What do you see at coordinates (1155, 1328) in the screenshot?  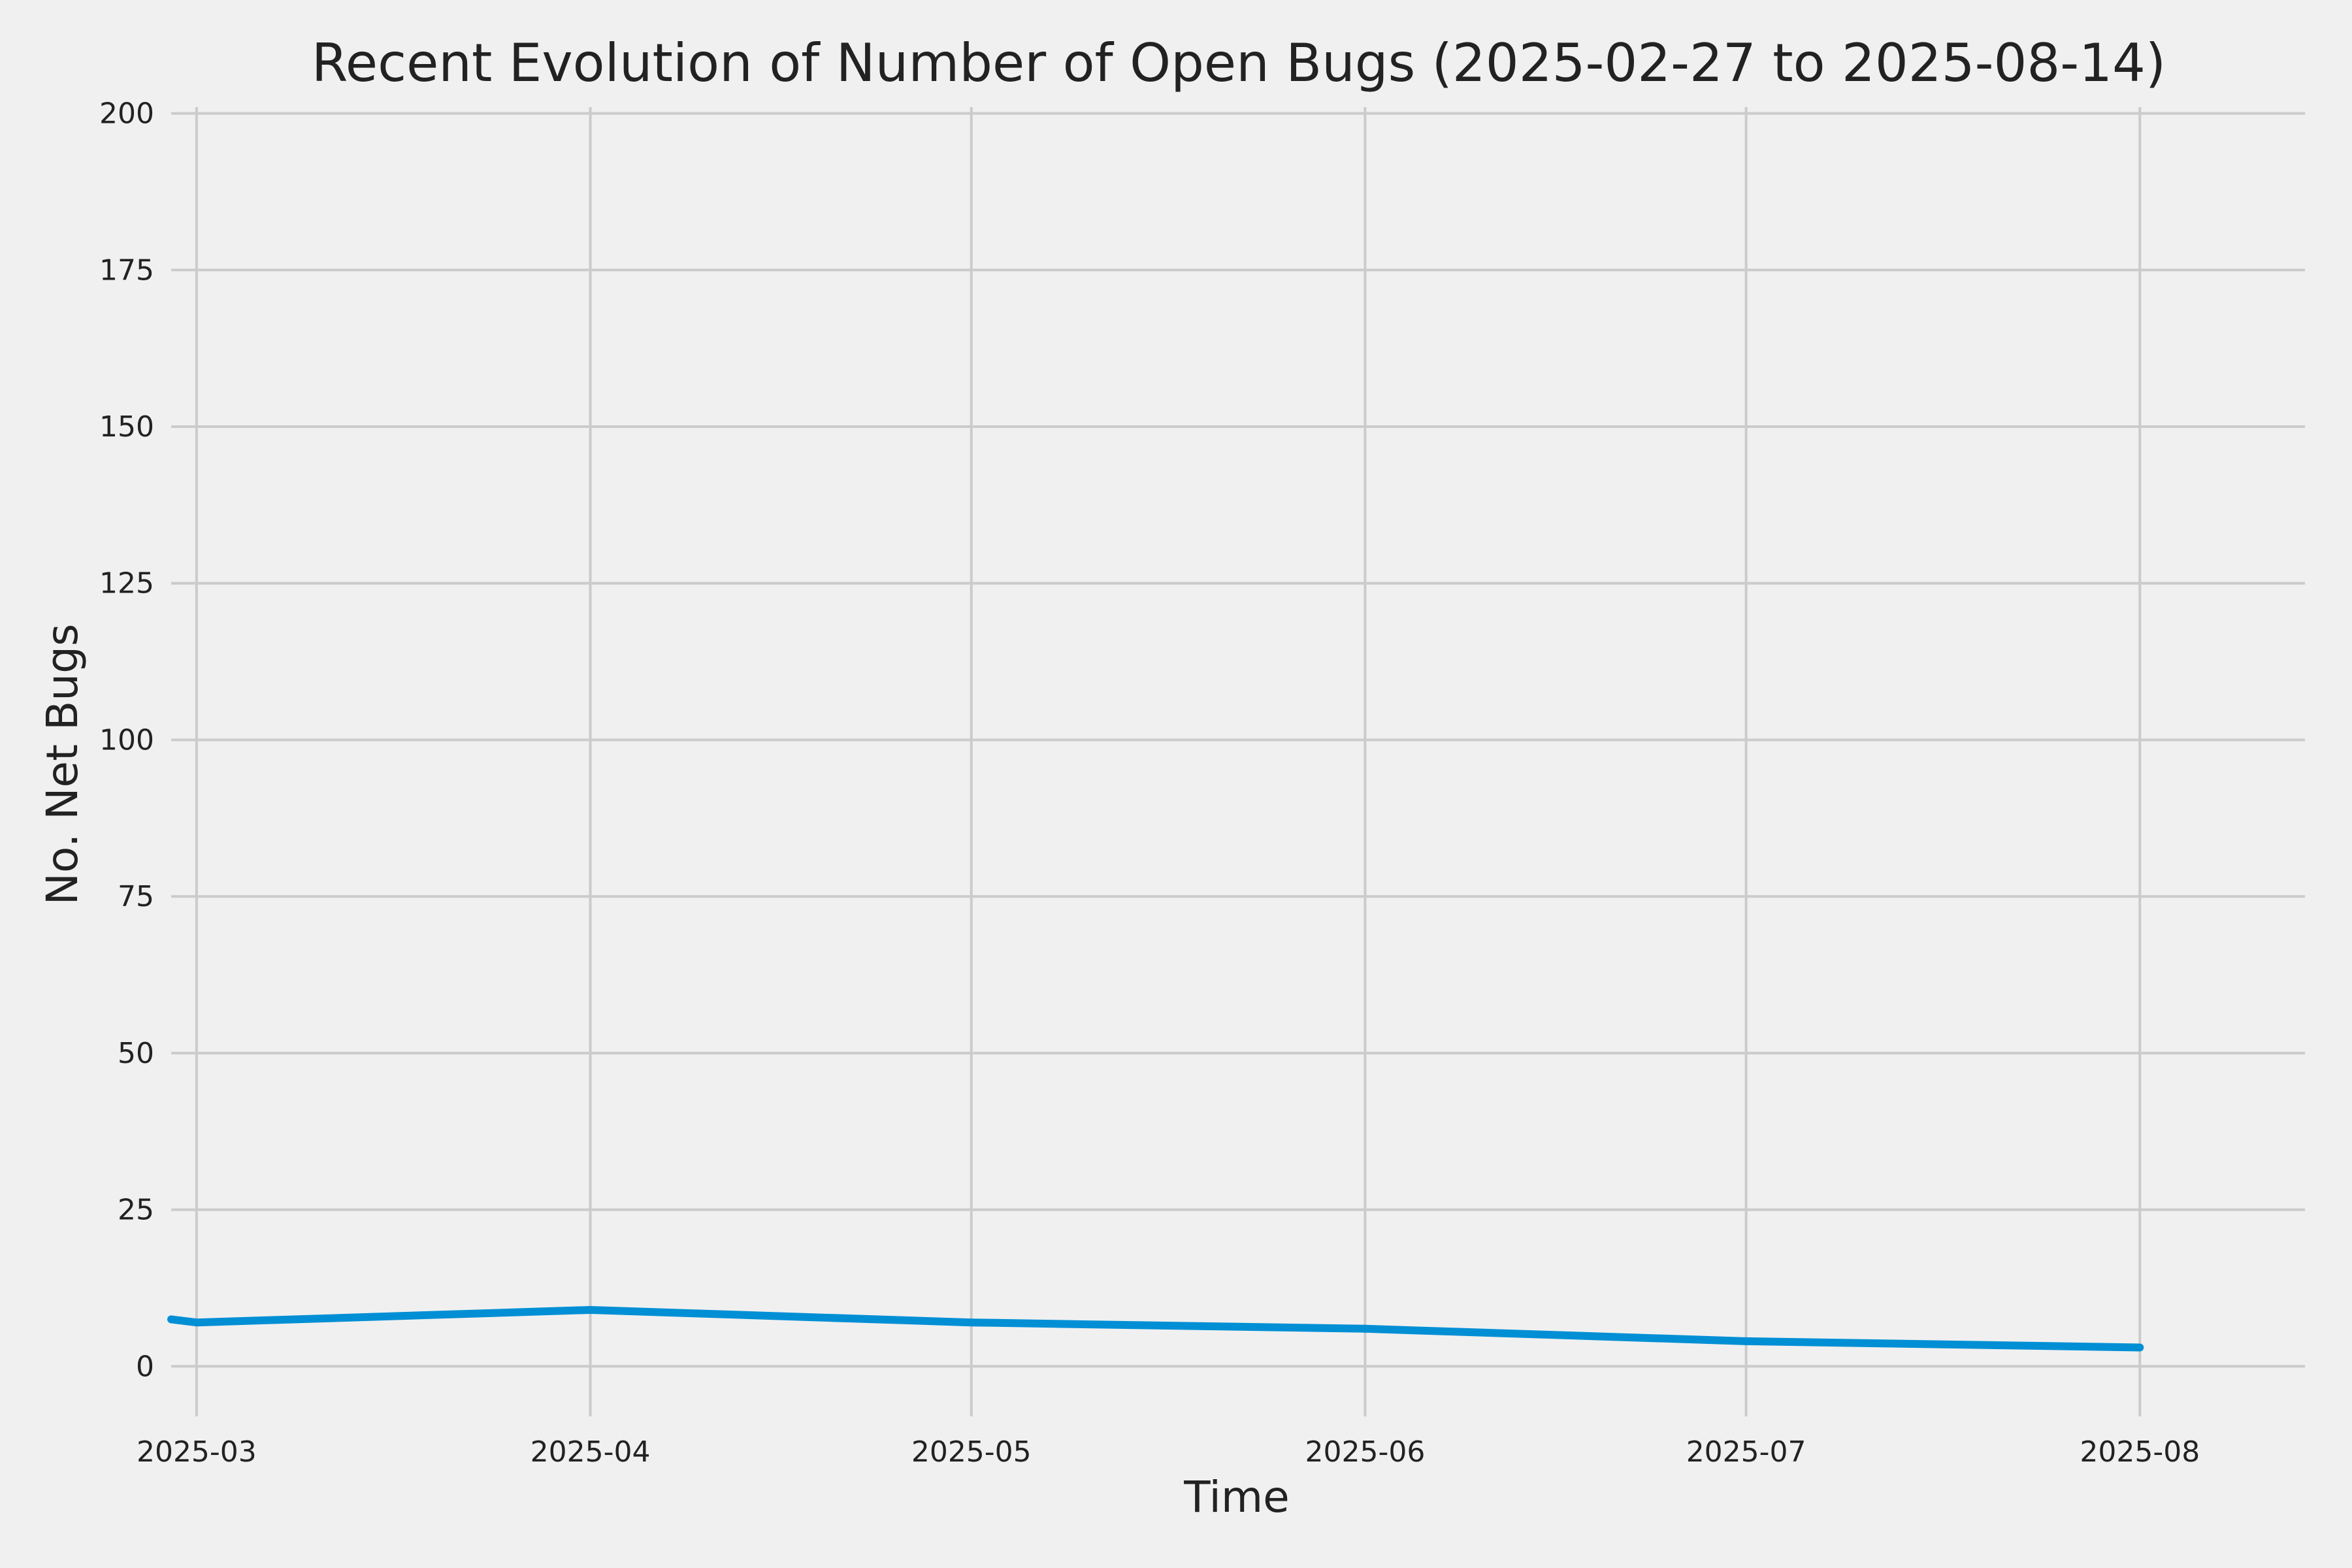 I see `series-layer` at bounding box center [1155, 1328].